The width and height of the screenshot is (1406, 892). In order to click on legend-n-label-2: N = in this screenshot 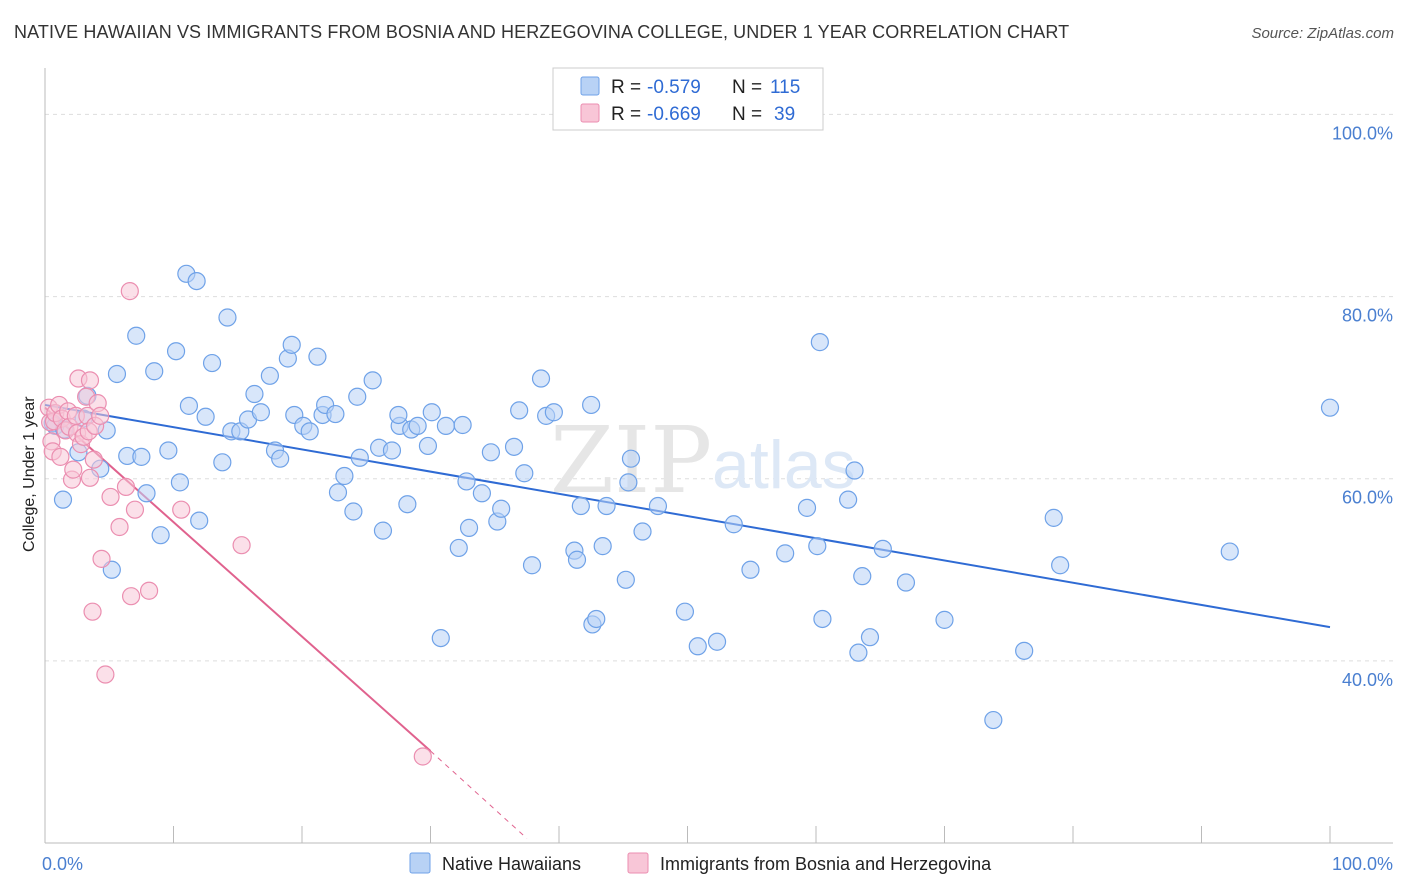, I will do `click(747, 114)`.